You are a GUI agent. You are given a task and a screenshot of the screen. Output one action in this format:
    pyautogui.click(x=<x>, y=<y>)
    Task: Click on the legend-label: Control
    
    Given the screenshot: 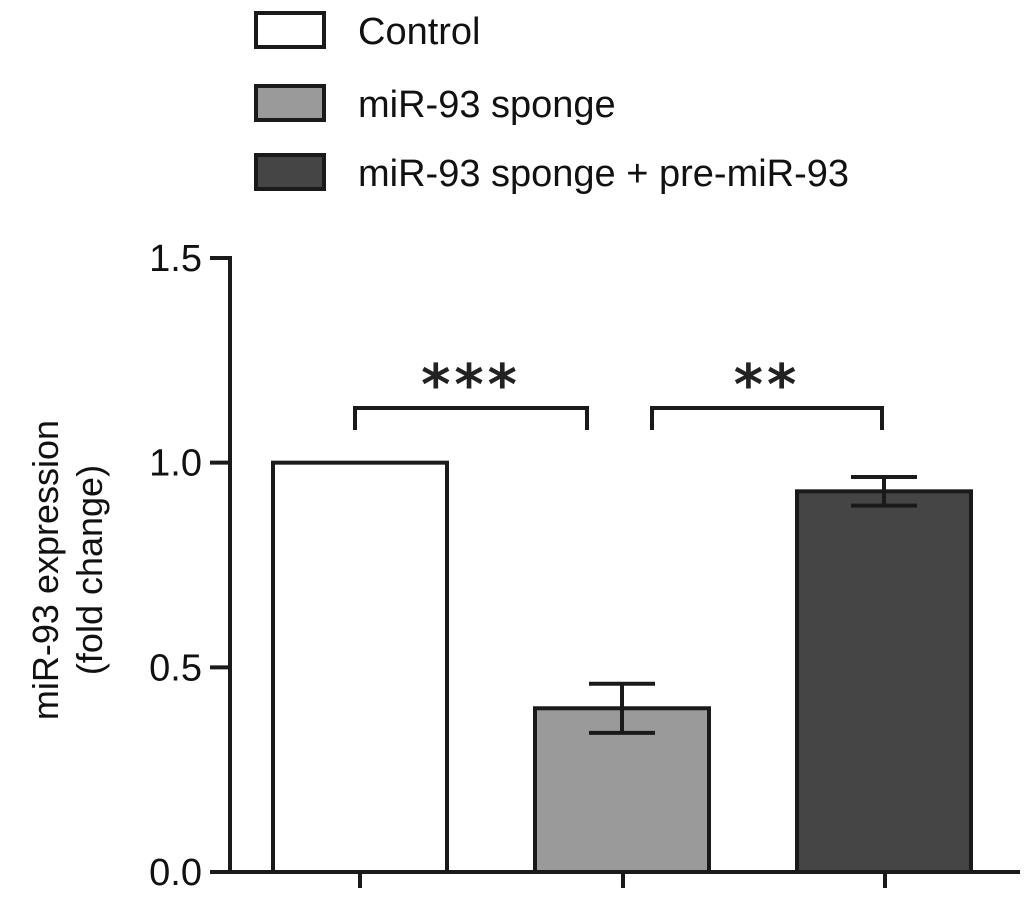 What is the action you would take?
    pyautogui.click(x=419, y=32)
    